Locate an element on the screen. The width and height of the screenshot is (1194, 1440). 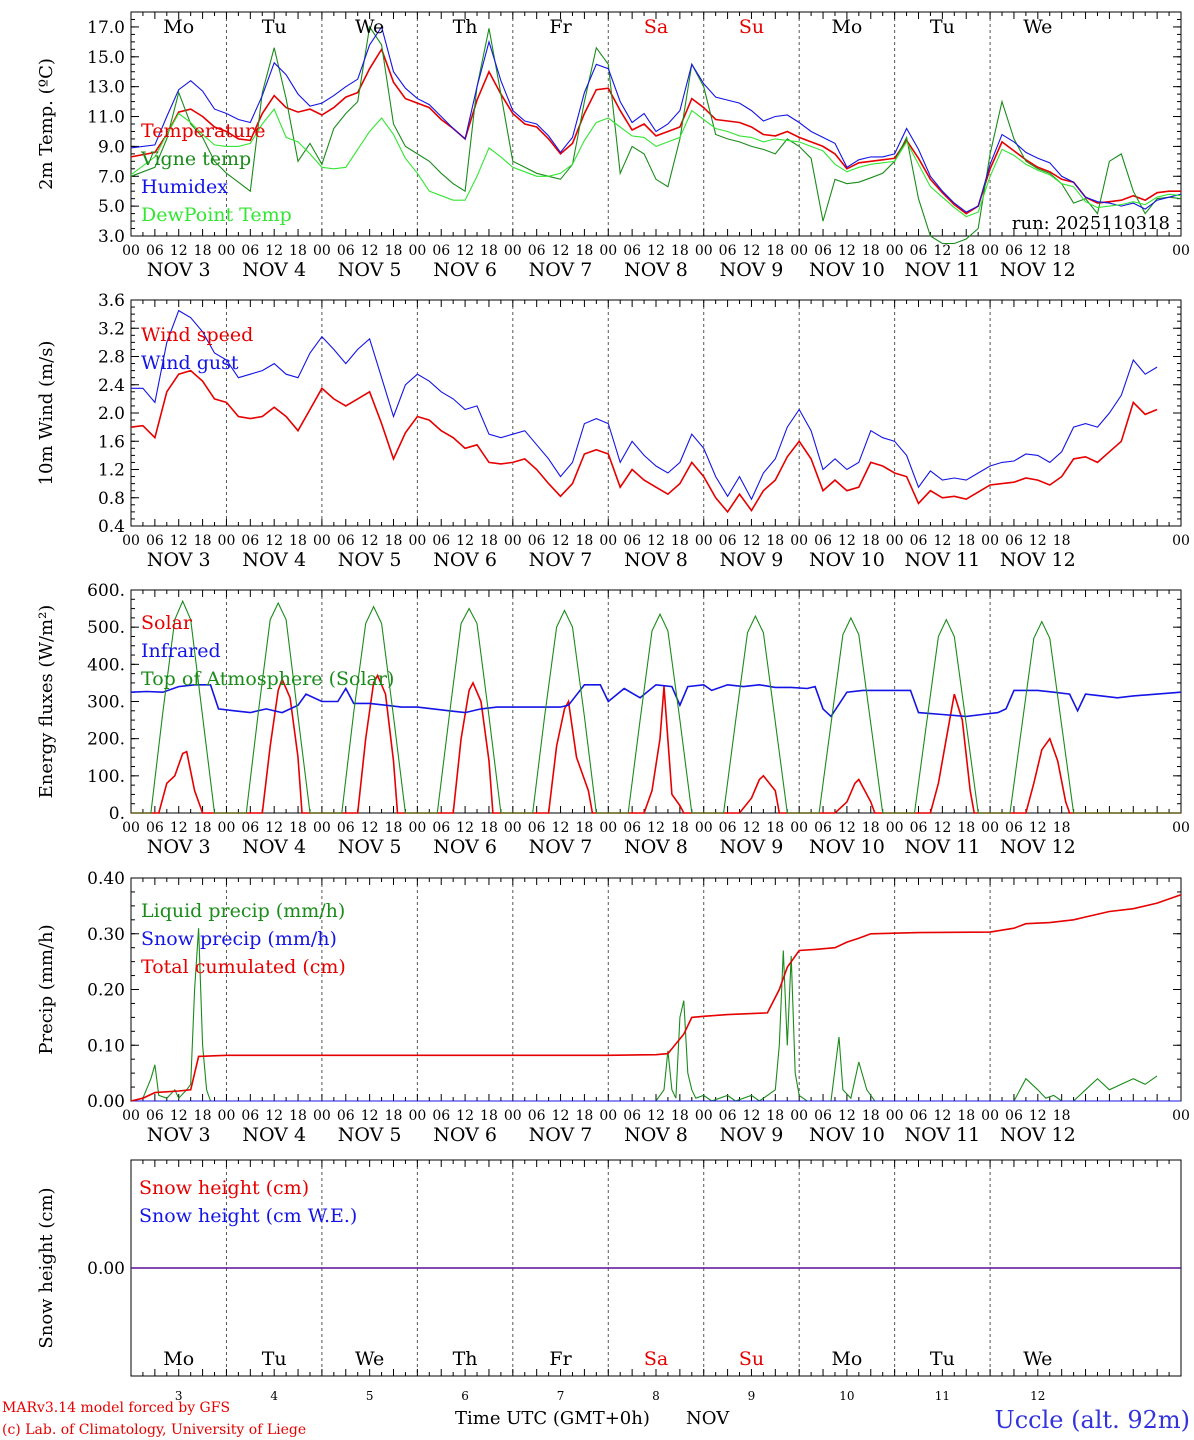
day-number-label: 8 is located at coordinates (656, 1396).